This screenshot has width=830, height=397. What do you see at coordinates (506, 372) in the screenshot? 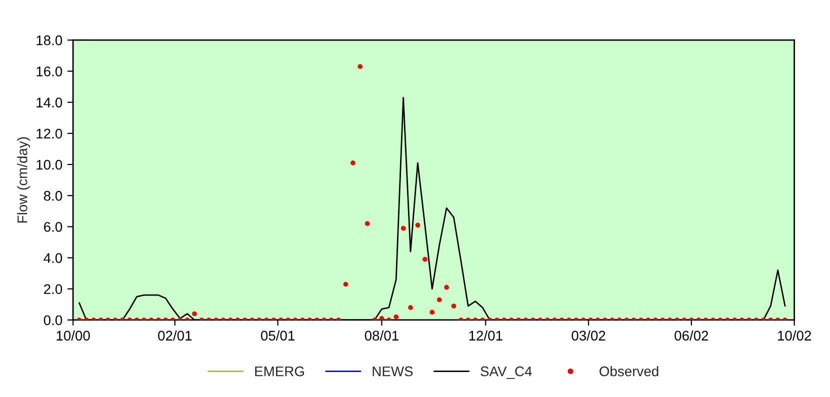
I see `legend-label: SAV_C4` at bounding box center [506, 372].